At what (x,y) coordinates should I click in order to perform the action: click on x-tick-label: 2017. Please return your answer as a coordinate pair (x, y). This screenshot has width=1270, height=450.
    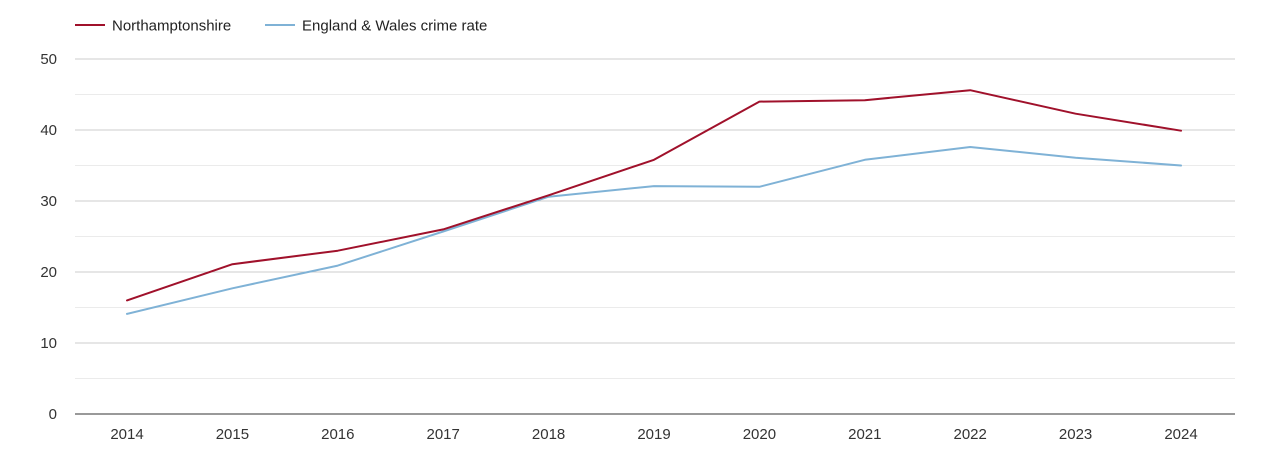
    Looking at the image, I should click on (443, 434).